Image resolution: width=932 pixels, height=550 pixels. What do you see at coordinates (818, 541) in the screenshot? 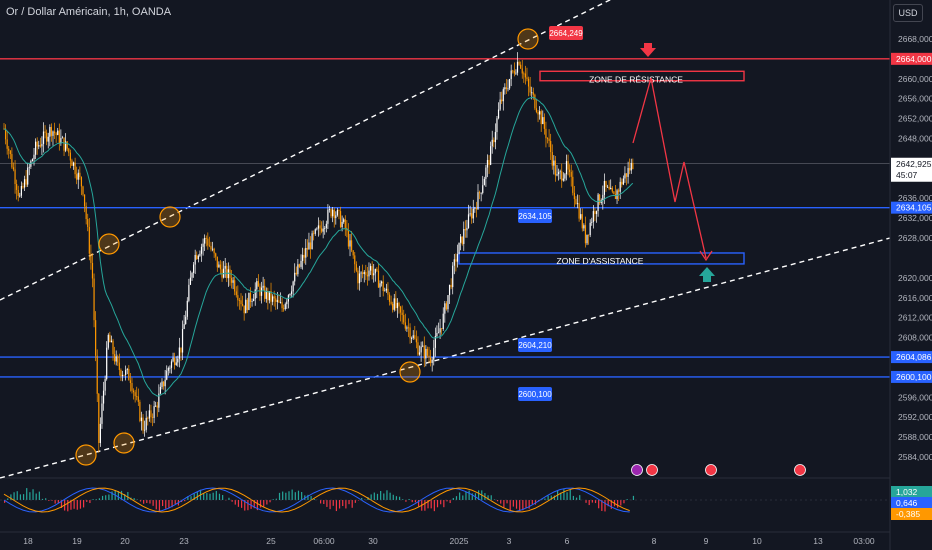
I see `time-tick-label: 13` at bounding box center [818, 541].